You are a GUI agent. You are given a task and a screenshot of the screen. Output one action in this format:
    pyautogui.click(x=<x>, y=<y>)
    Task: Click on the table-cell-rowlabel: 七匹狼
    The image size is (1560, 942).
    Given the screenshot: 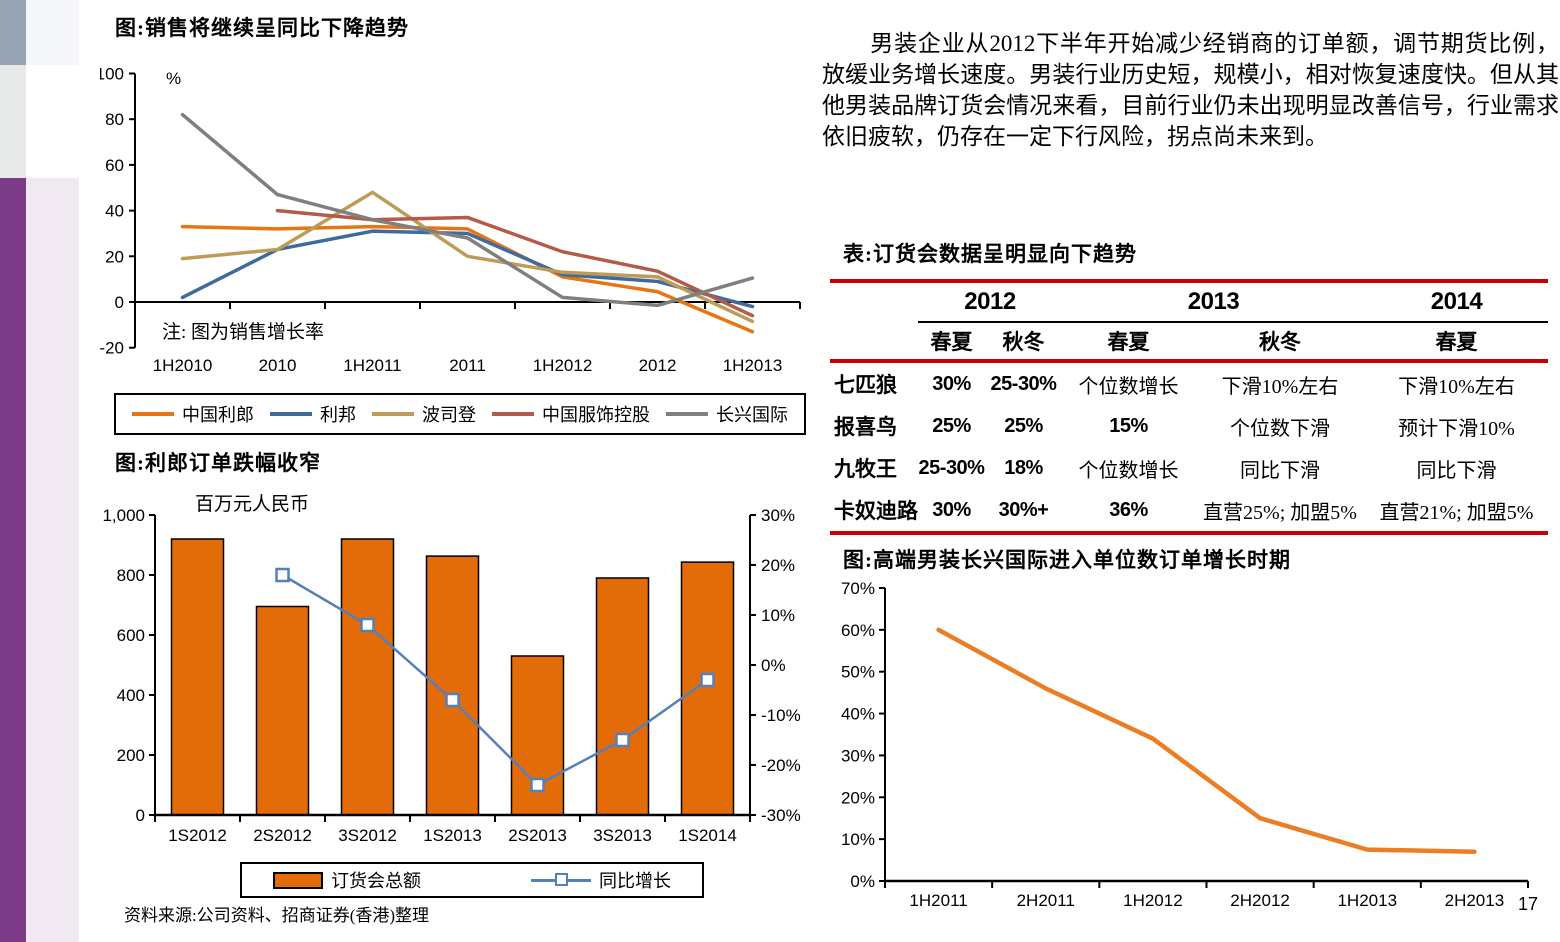 What is the action you would take?
    pyautogui.click(x=865, y=385)
    